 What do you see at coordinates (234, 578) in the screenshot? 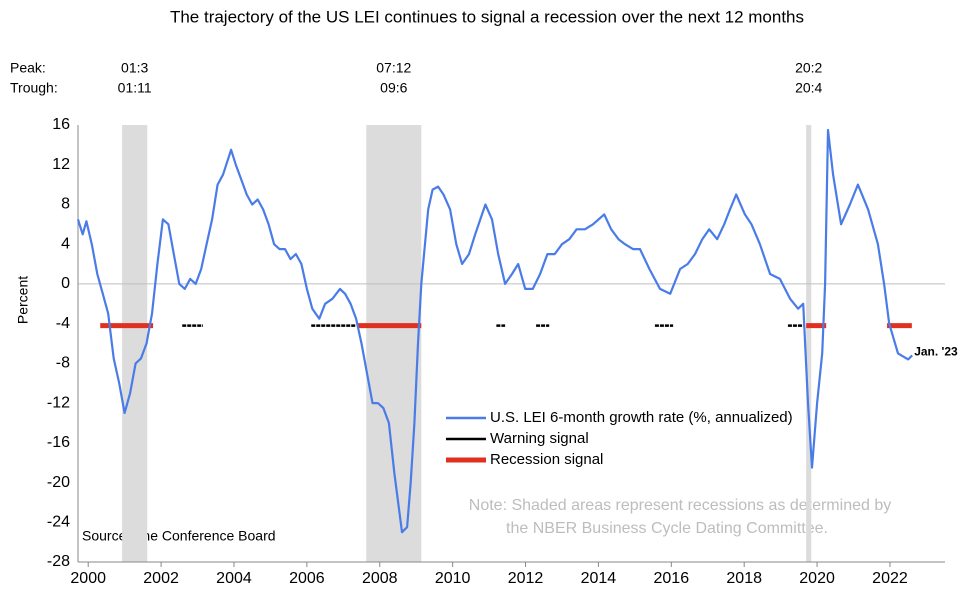
I see `x-tick-label: 2004` at bounding box center [234, 578].